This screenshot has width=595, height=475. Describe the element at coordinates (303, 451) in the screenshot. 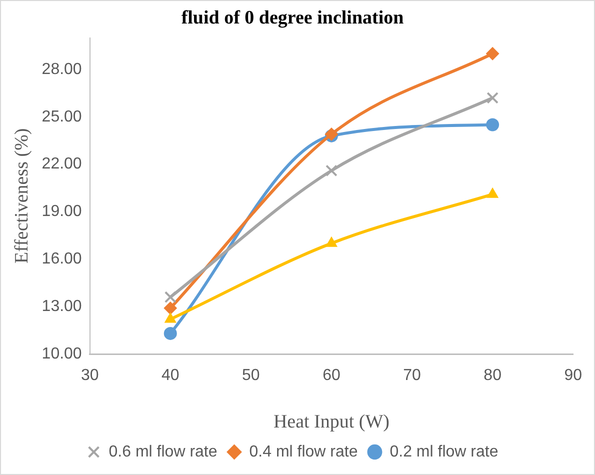

I see `legend-label: 0.4 ml flow rate` at that location.